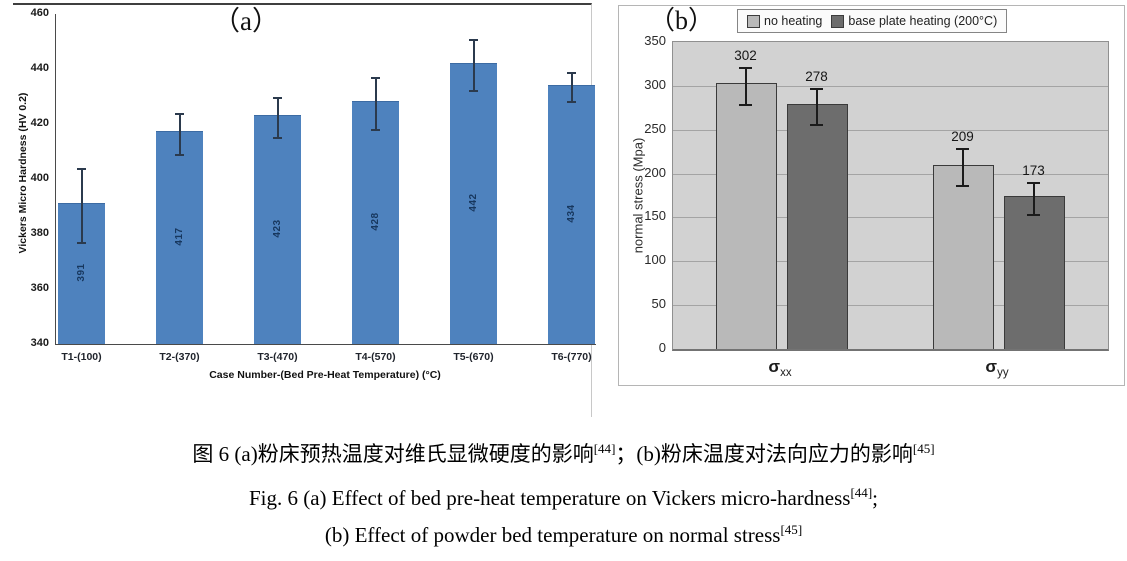 This screenshot has width=1127, height=561. What do you see at coordinates (816, 77) in the screenshot?
I see `bar-value-label: 278` at bounding box center [816, 77].